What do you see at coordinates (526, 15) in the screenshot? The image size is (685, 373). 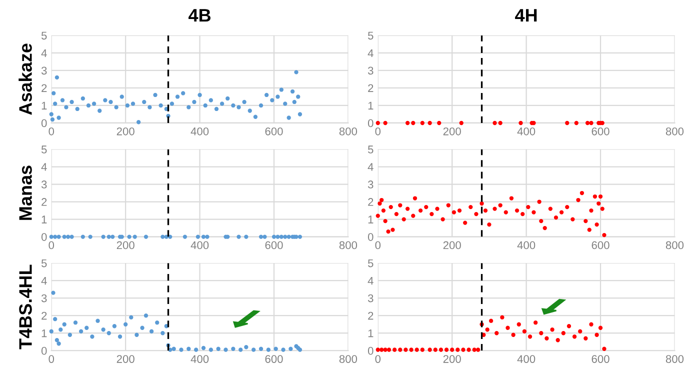 I see `chart-title: 4H` at bounding box center [526, 15].